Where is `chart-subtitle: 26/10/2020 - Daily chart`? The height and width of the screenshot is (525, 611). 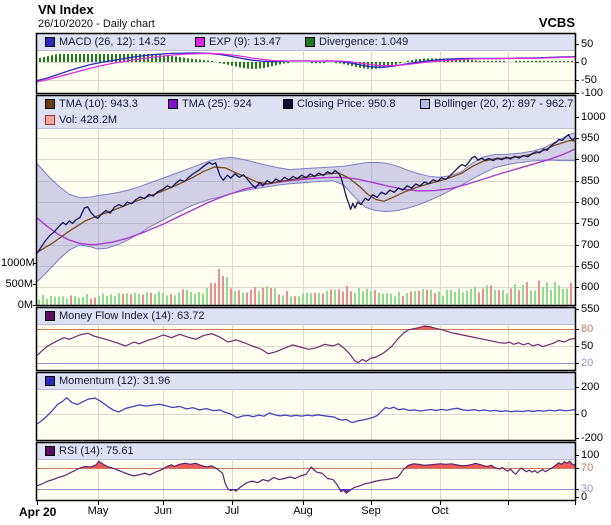
chart-subtitle: 26/10/2020 - Daily chart is located at coordinates (96, 24).